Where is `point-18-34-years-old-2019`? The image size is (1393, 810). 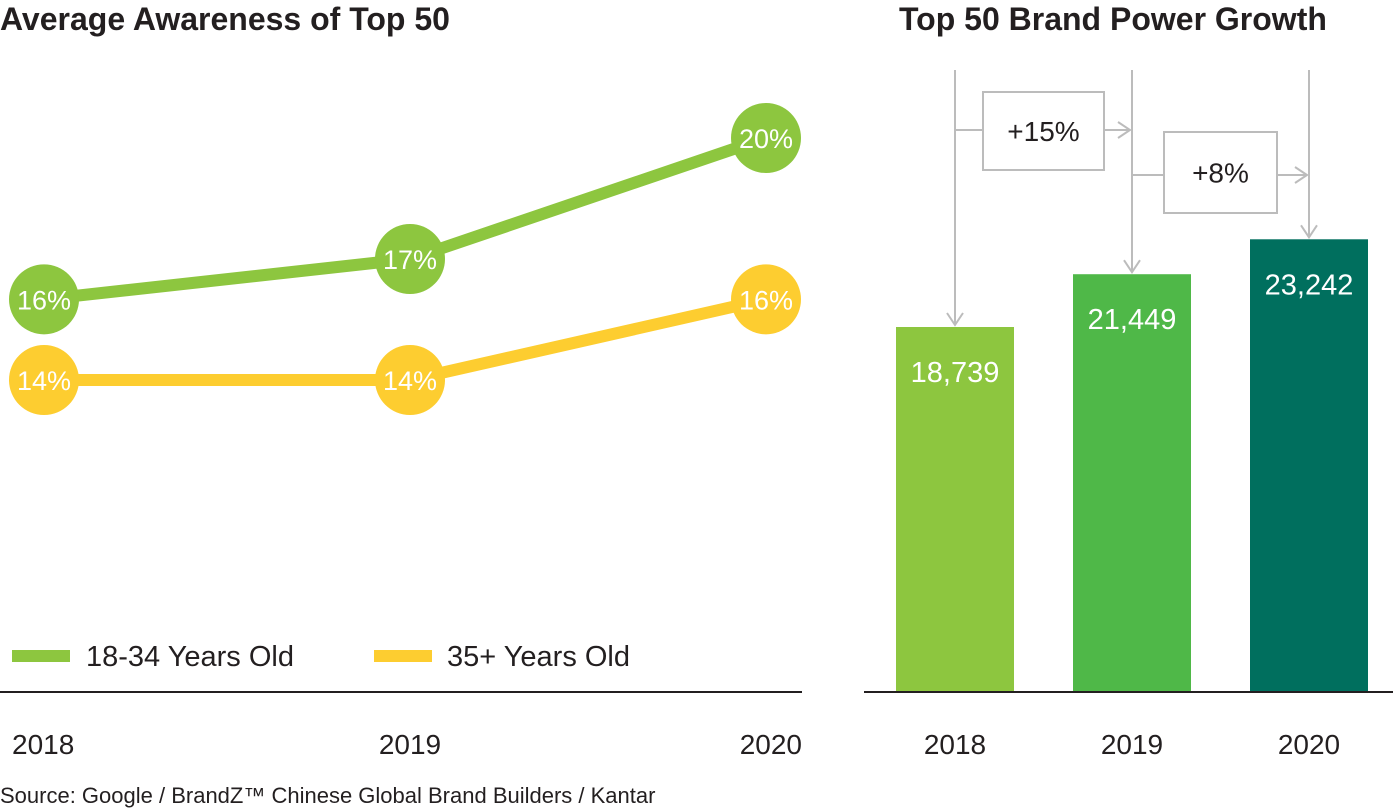 point-18-34-years-old-2019 is located at coordinates (410, 259).